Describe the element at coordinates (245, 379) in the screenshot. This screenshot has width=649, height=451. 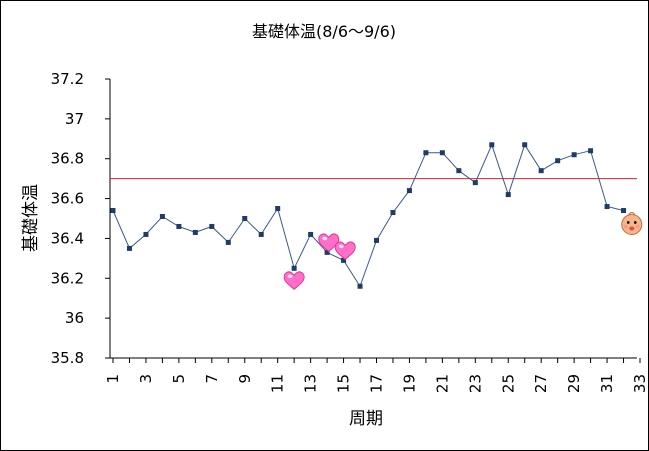
I see `x-tick-label: 9` at that location.